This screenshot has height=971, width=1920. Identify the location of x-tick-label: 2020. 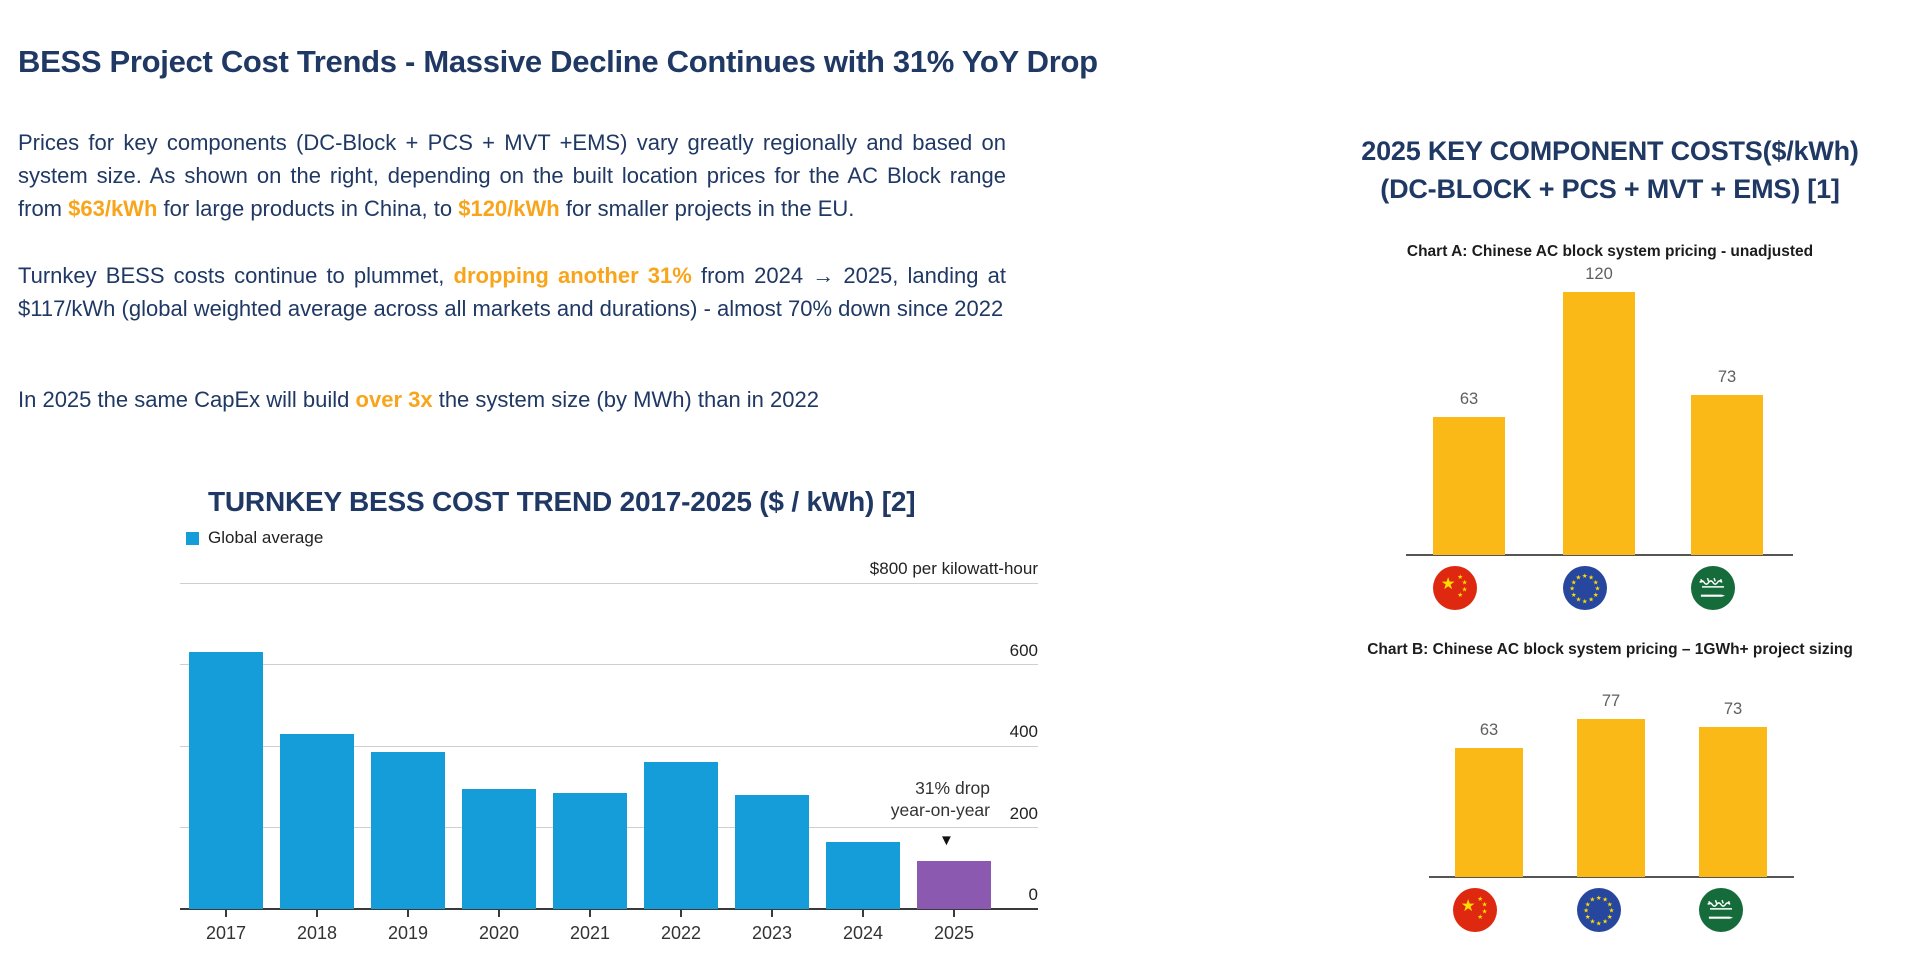
(499, 933).